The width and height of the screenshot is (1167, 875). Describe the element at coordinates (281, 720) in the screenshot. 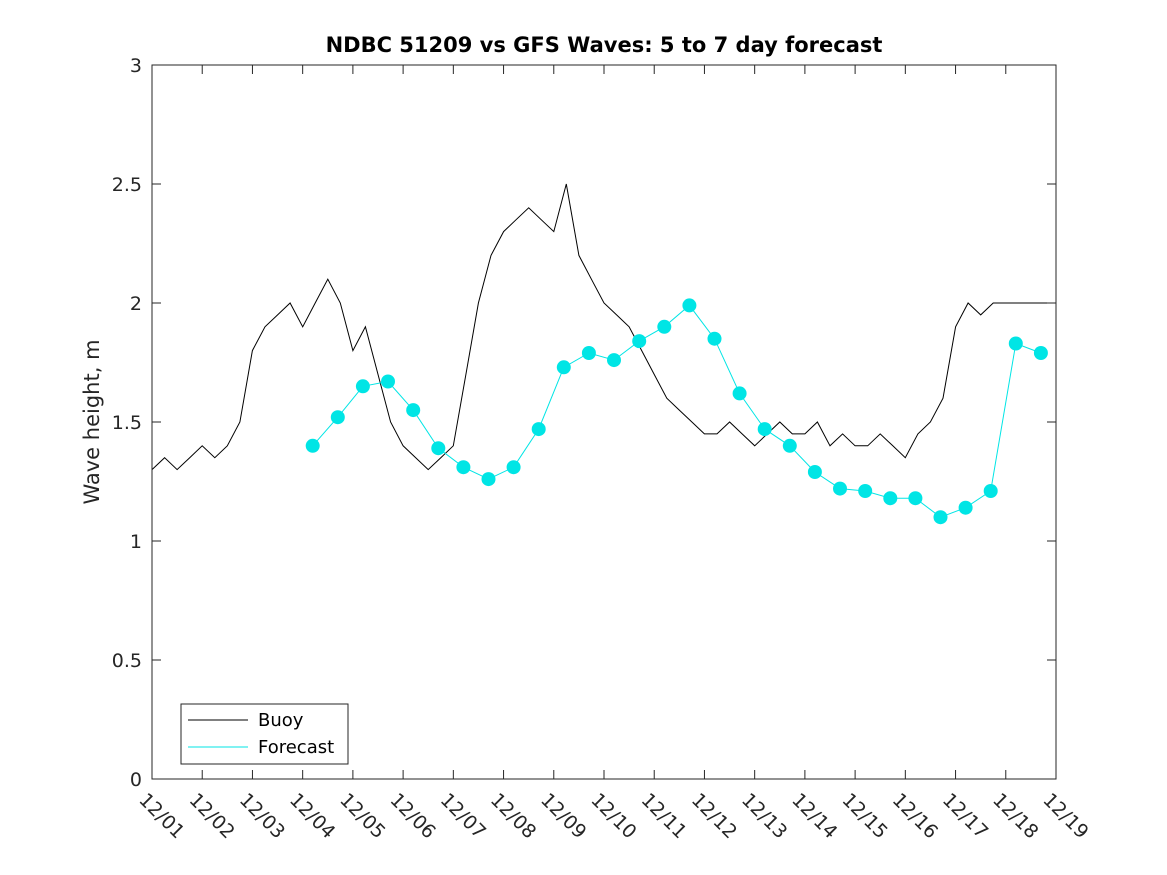

I see `legend-buoy-label: Buoy` at that location.